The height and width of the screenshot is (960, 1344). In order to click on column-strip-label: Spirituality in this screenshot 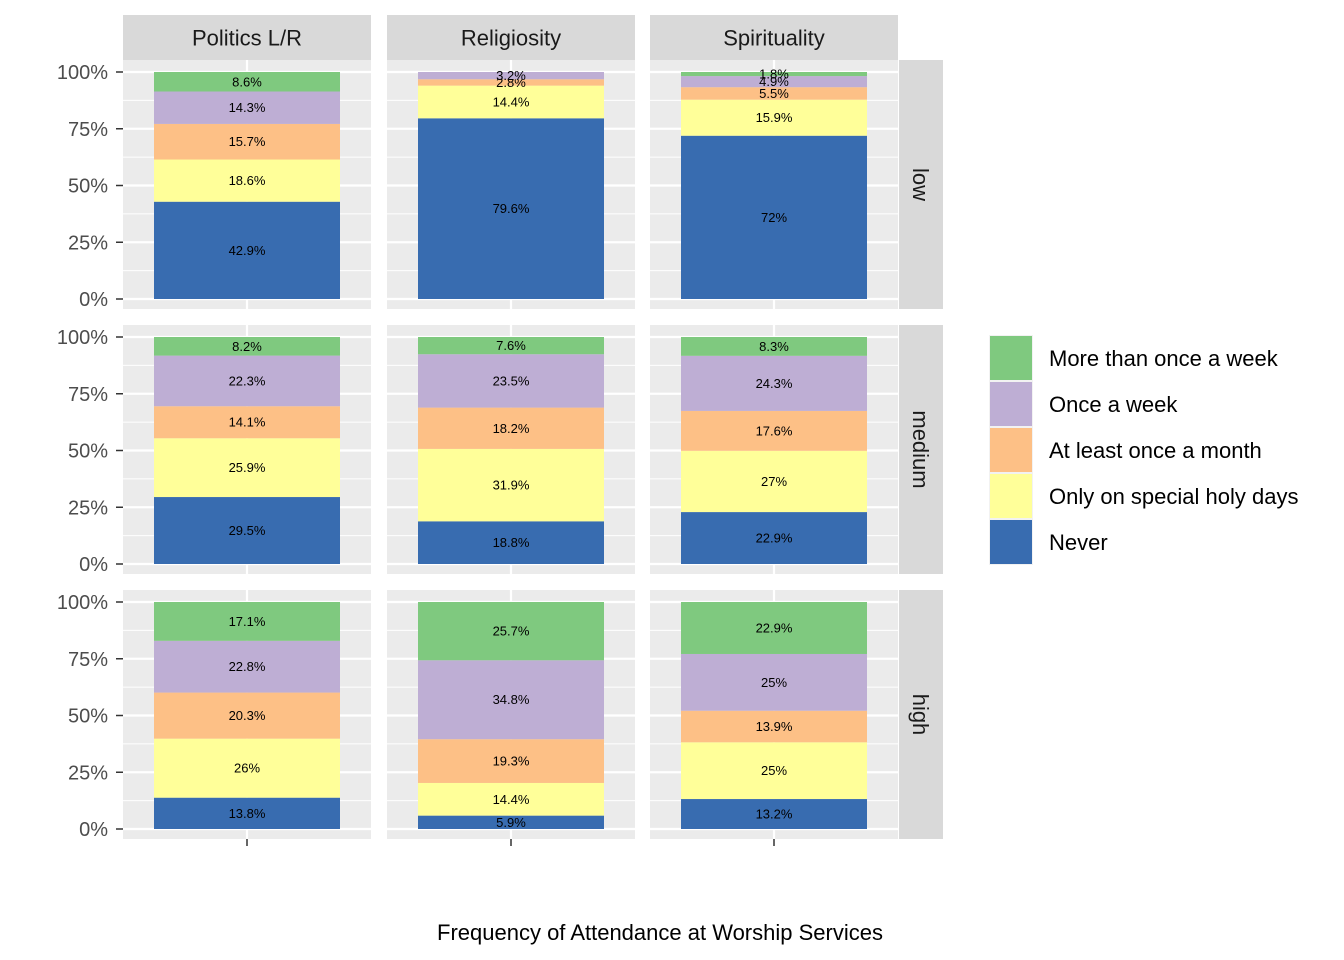, I will do `click(773, 38)`.